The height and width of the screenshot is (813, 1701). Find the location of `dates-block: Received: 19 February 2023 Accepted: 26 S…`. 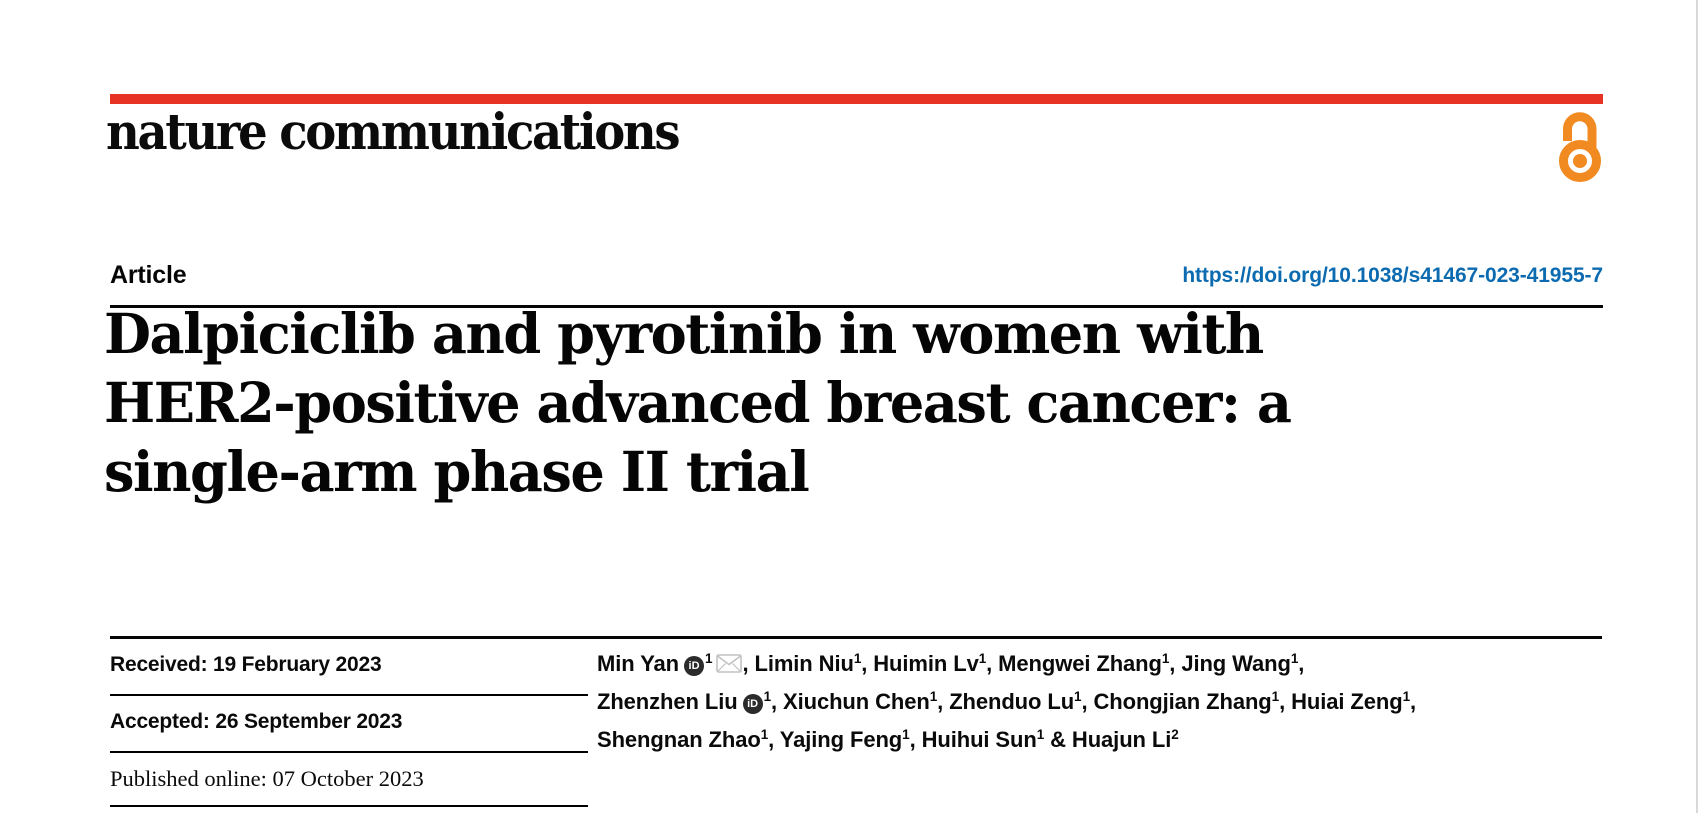

dates-block: Received: 19 February 2023 Accepted: 26 S… is located at coordinates (349, 723).